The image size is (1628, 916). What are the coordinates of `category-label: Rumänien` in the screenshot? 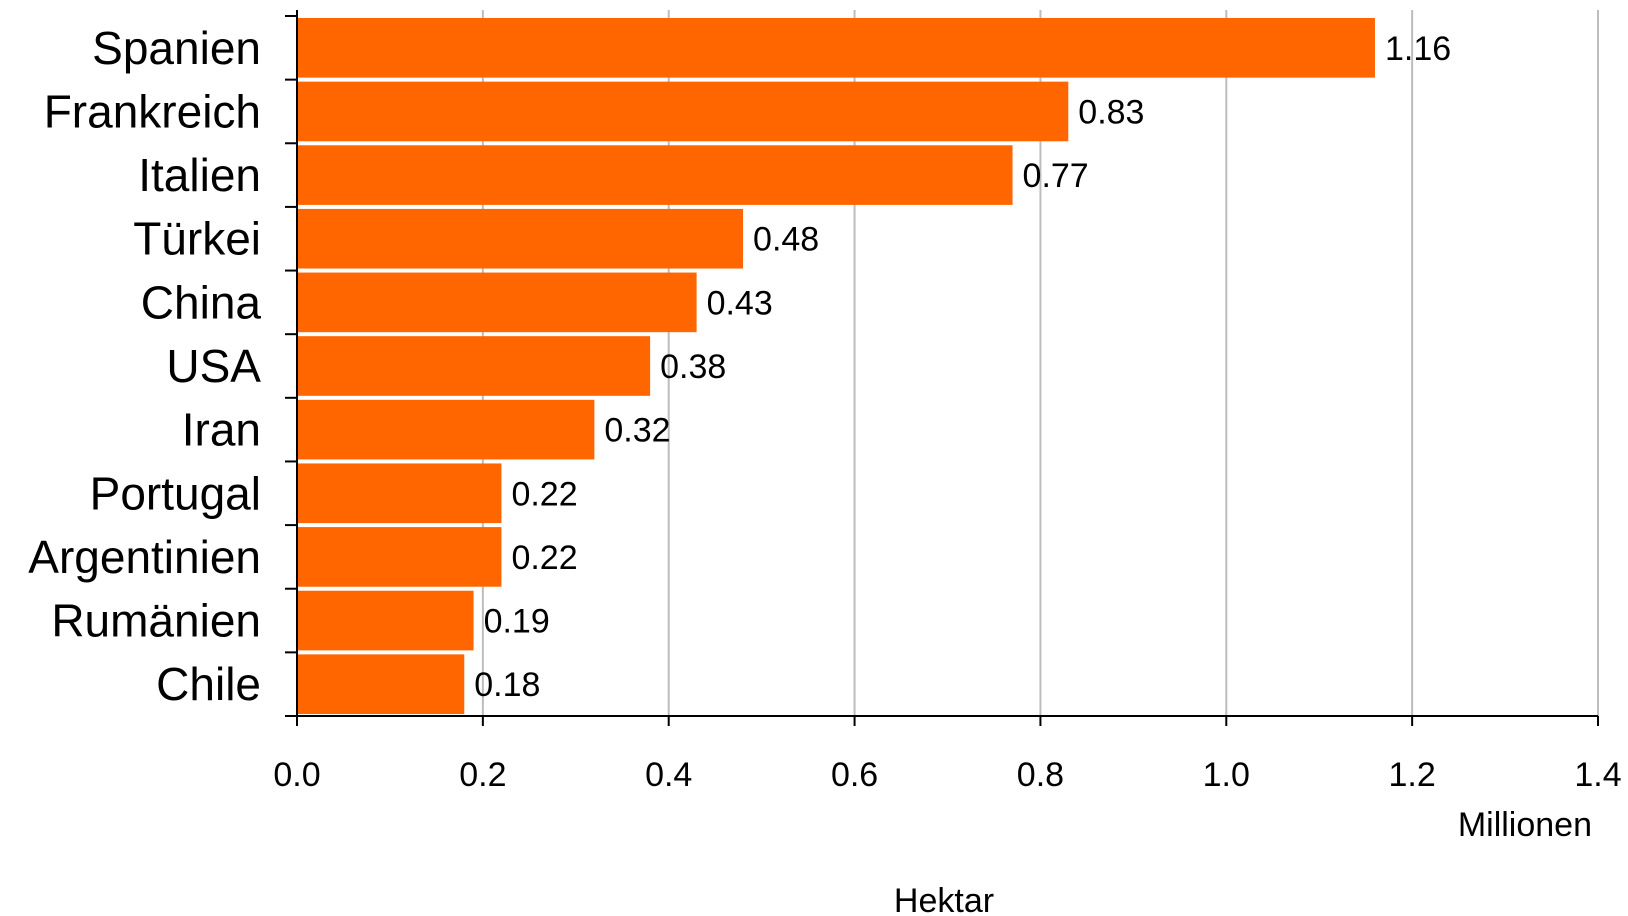 It's located at (156, 621).